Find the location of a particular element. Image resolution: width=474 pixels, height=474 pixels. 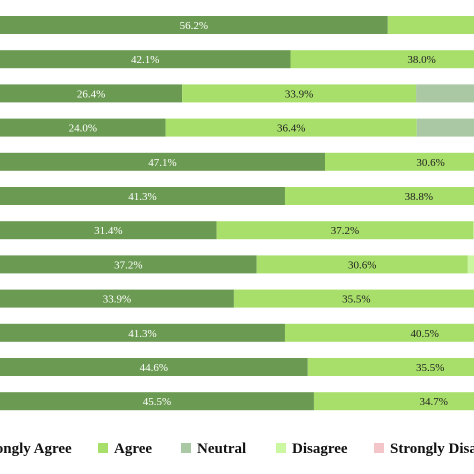

label-strongly-agree-11: 44.6% is located at coordinates (154, 368).